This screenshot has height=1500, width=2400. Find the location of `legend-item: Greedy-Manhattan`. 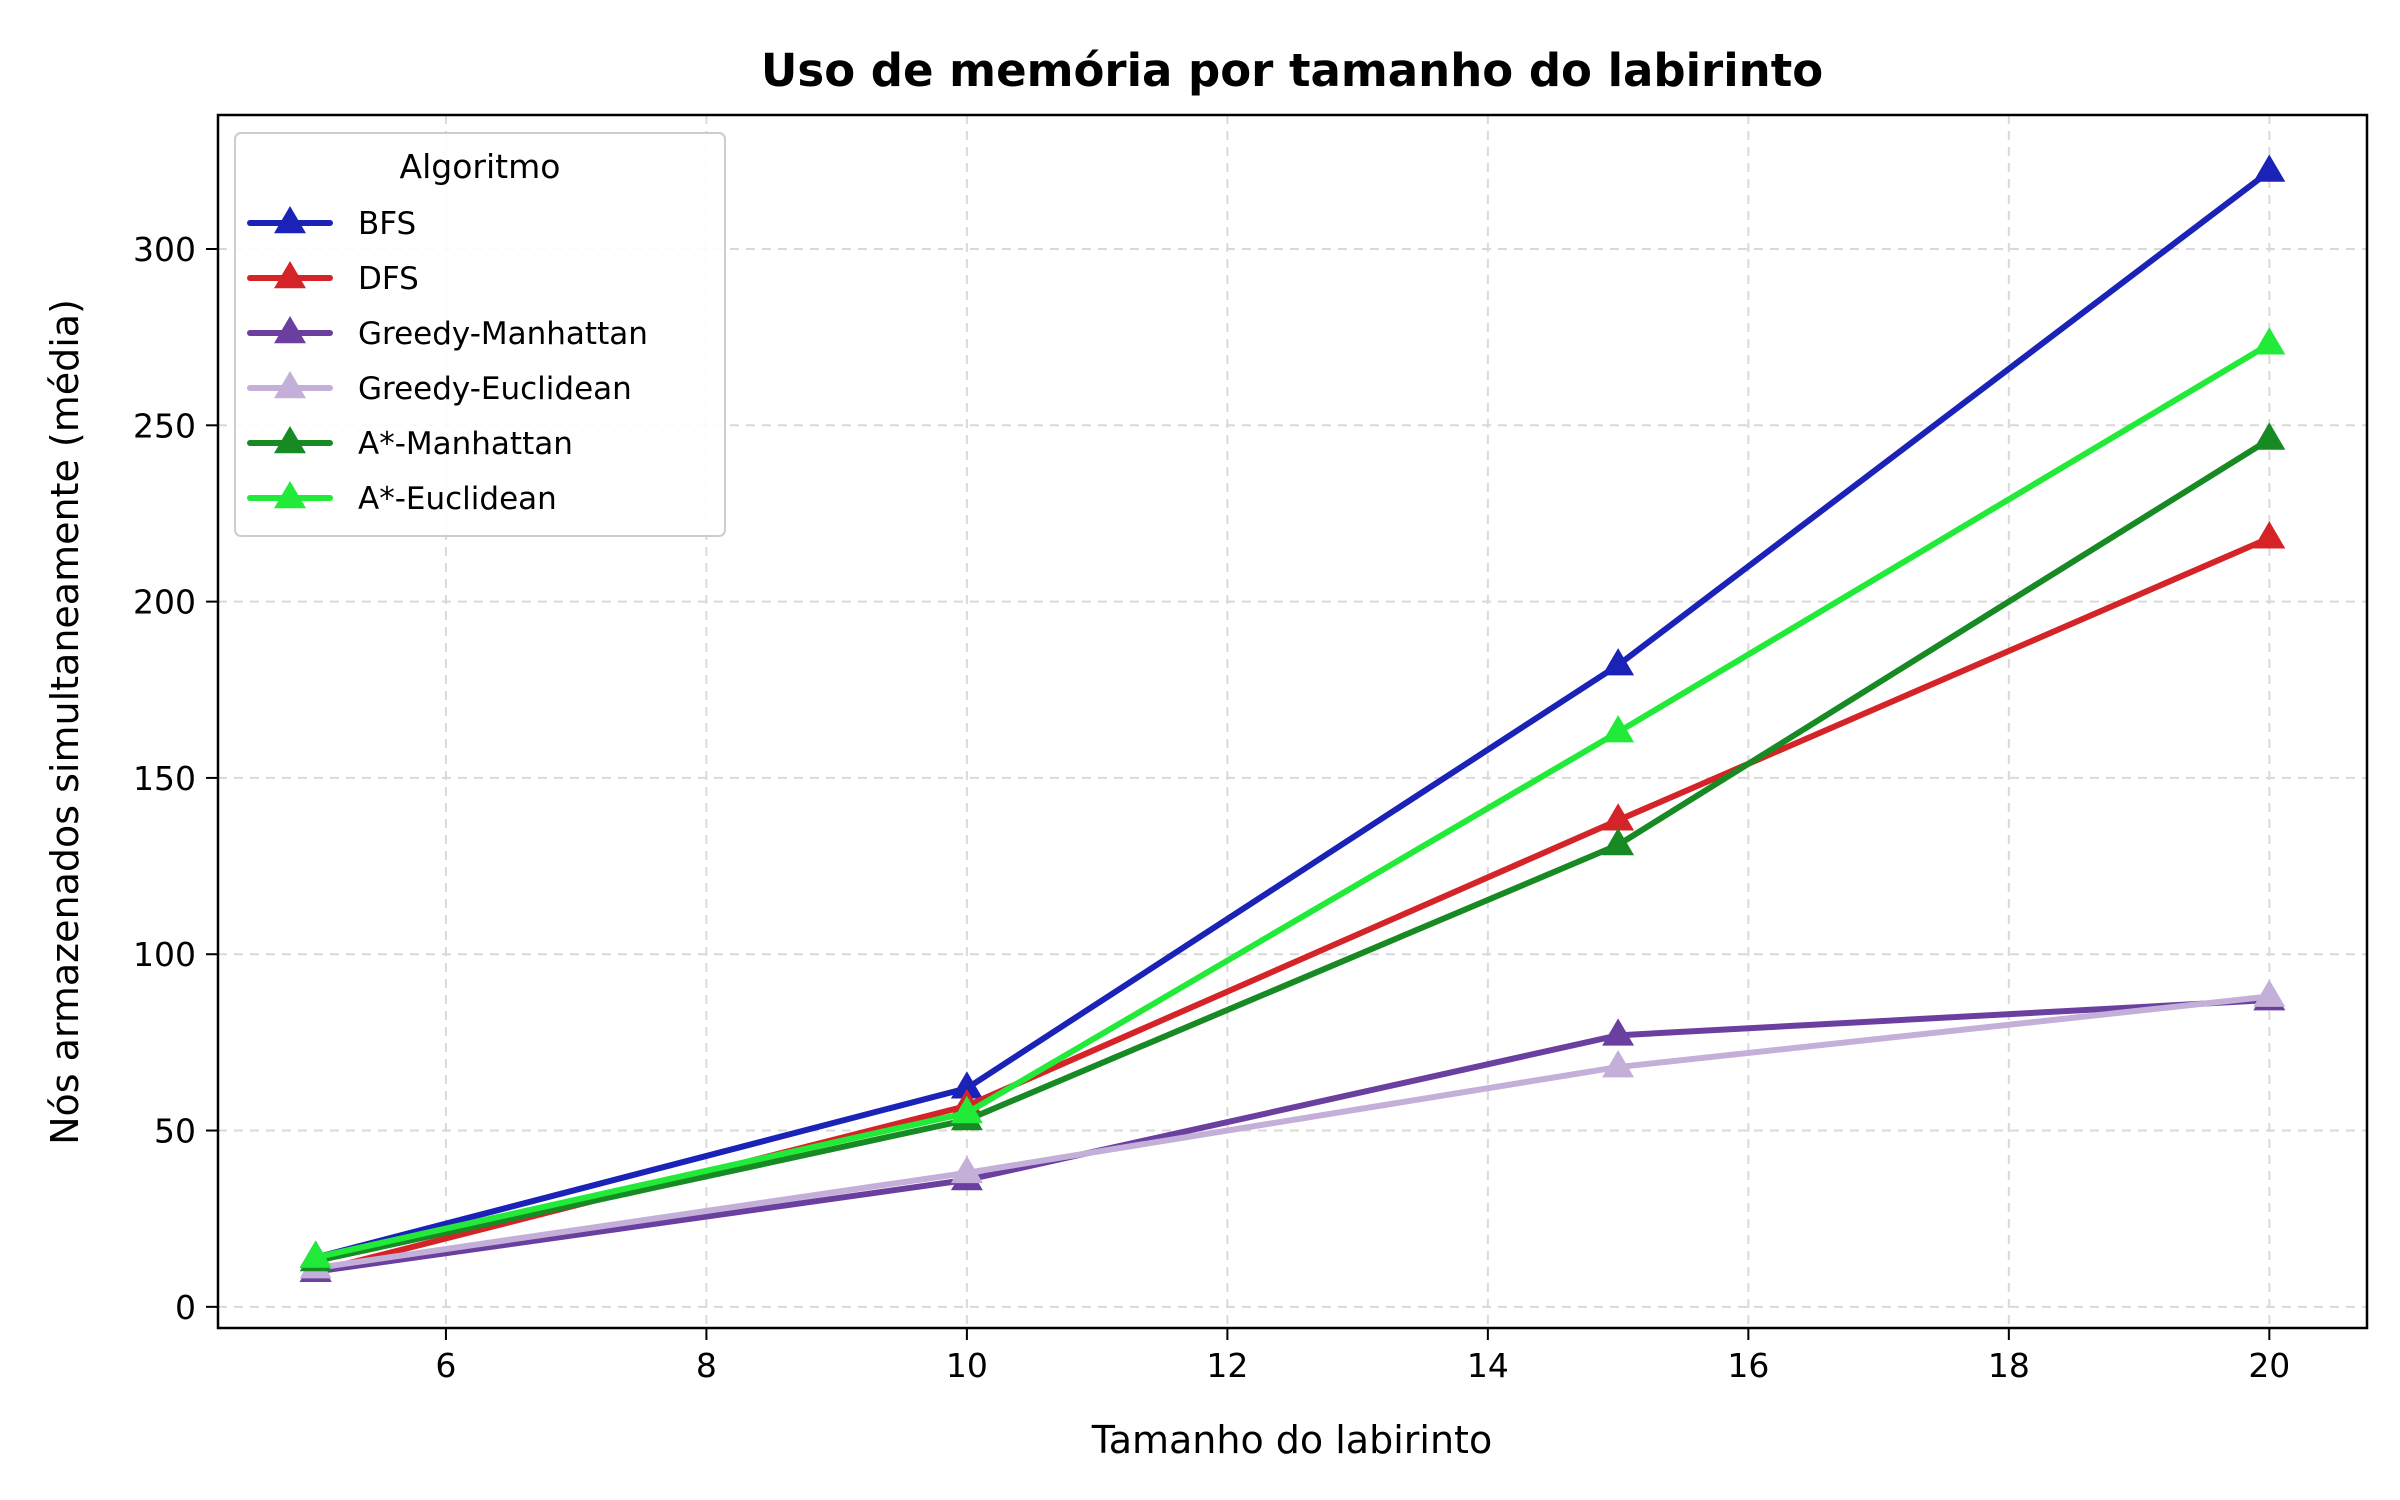

legend-item: Greedy-Manhattan is located at coordinates (447, 334).